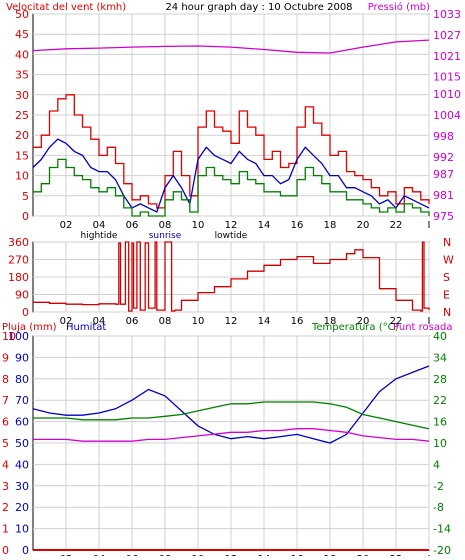 The width and height of the screenshot is (465, 560). What do you see at coordinates (440, 336) in the screenshot?
I see `right-tick-label: 40` at bounding box center [440, 336].